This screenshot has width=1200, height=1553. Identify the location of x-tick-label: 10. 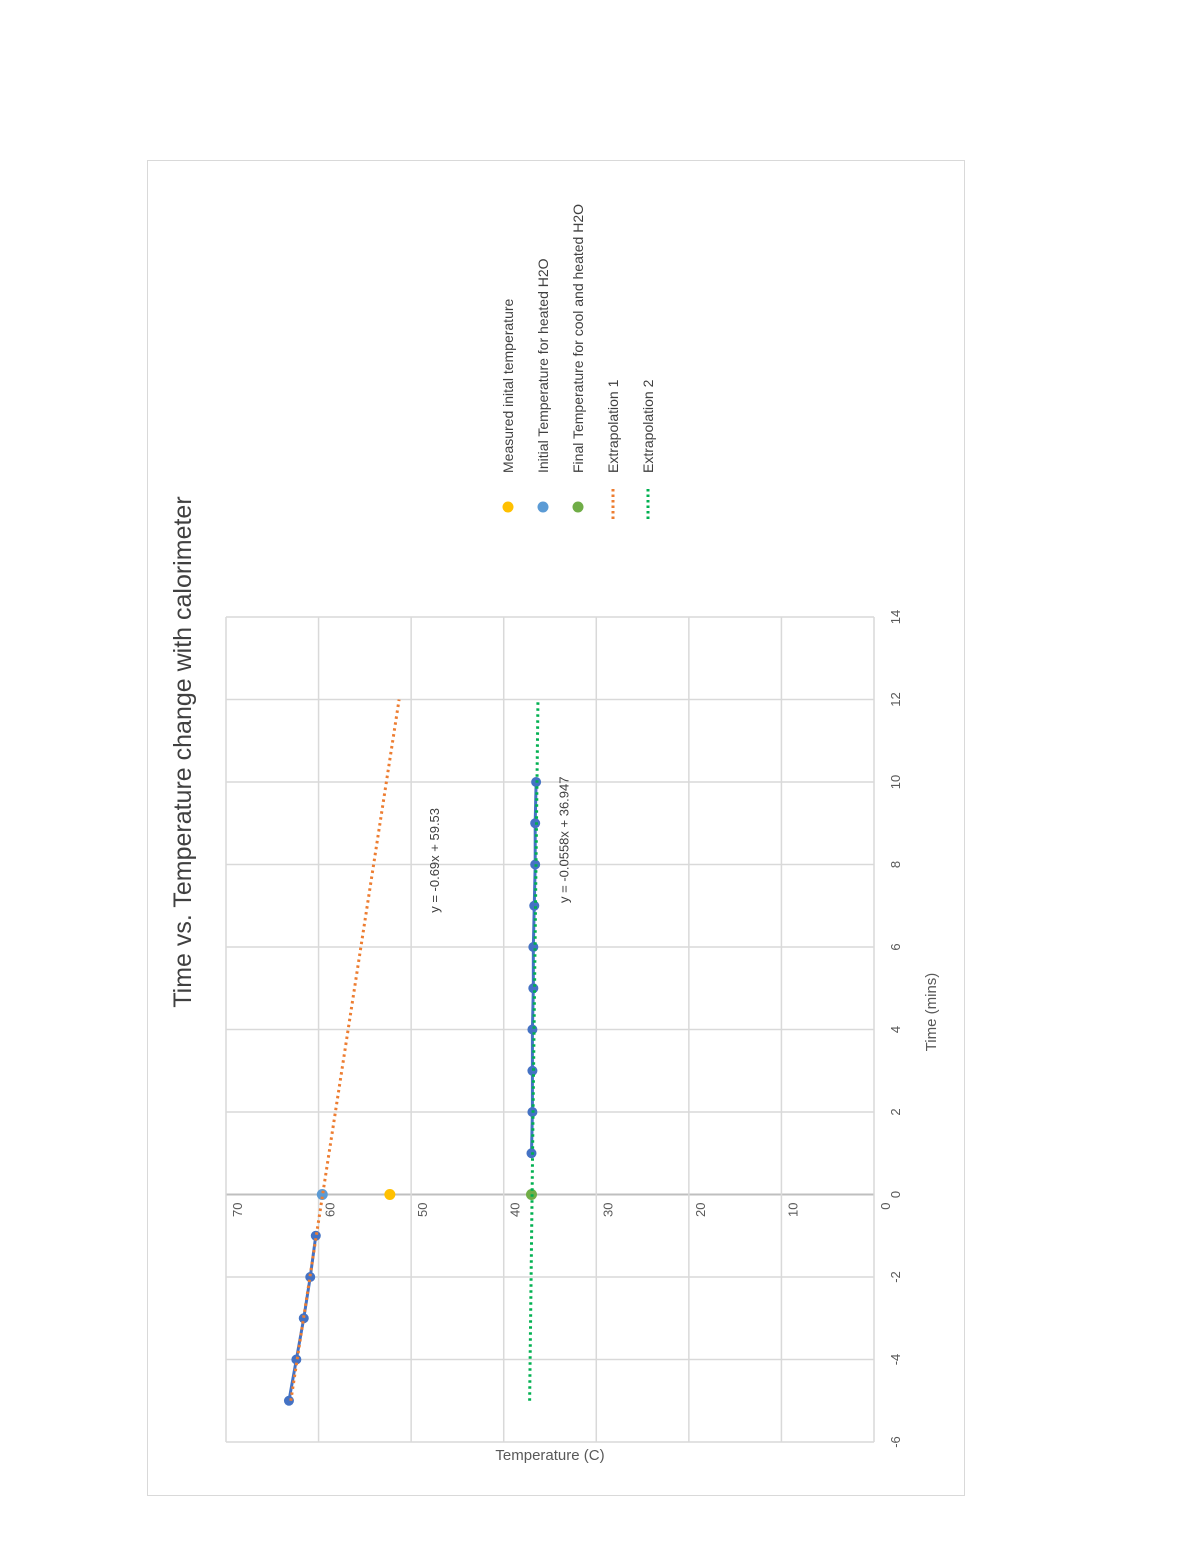
(895, 782).